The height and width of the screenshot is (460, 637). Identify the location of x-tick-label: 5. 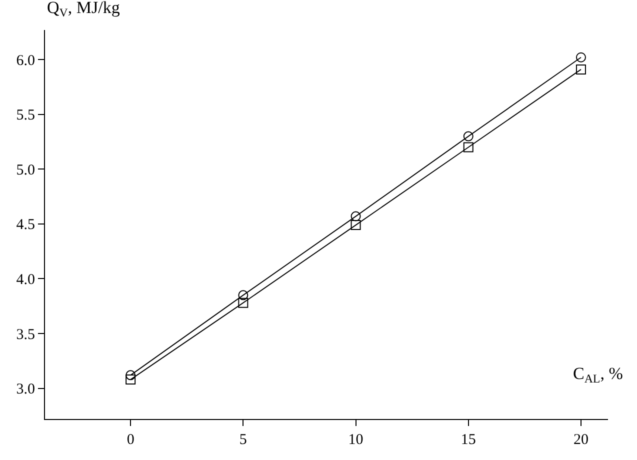
(243, 440).